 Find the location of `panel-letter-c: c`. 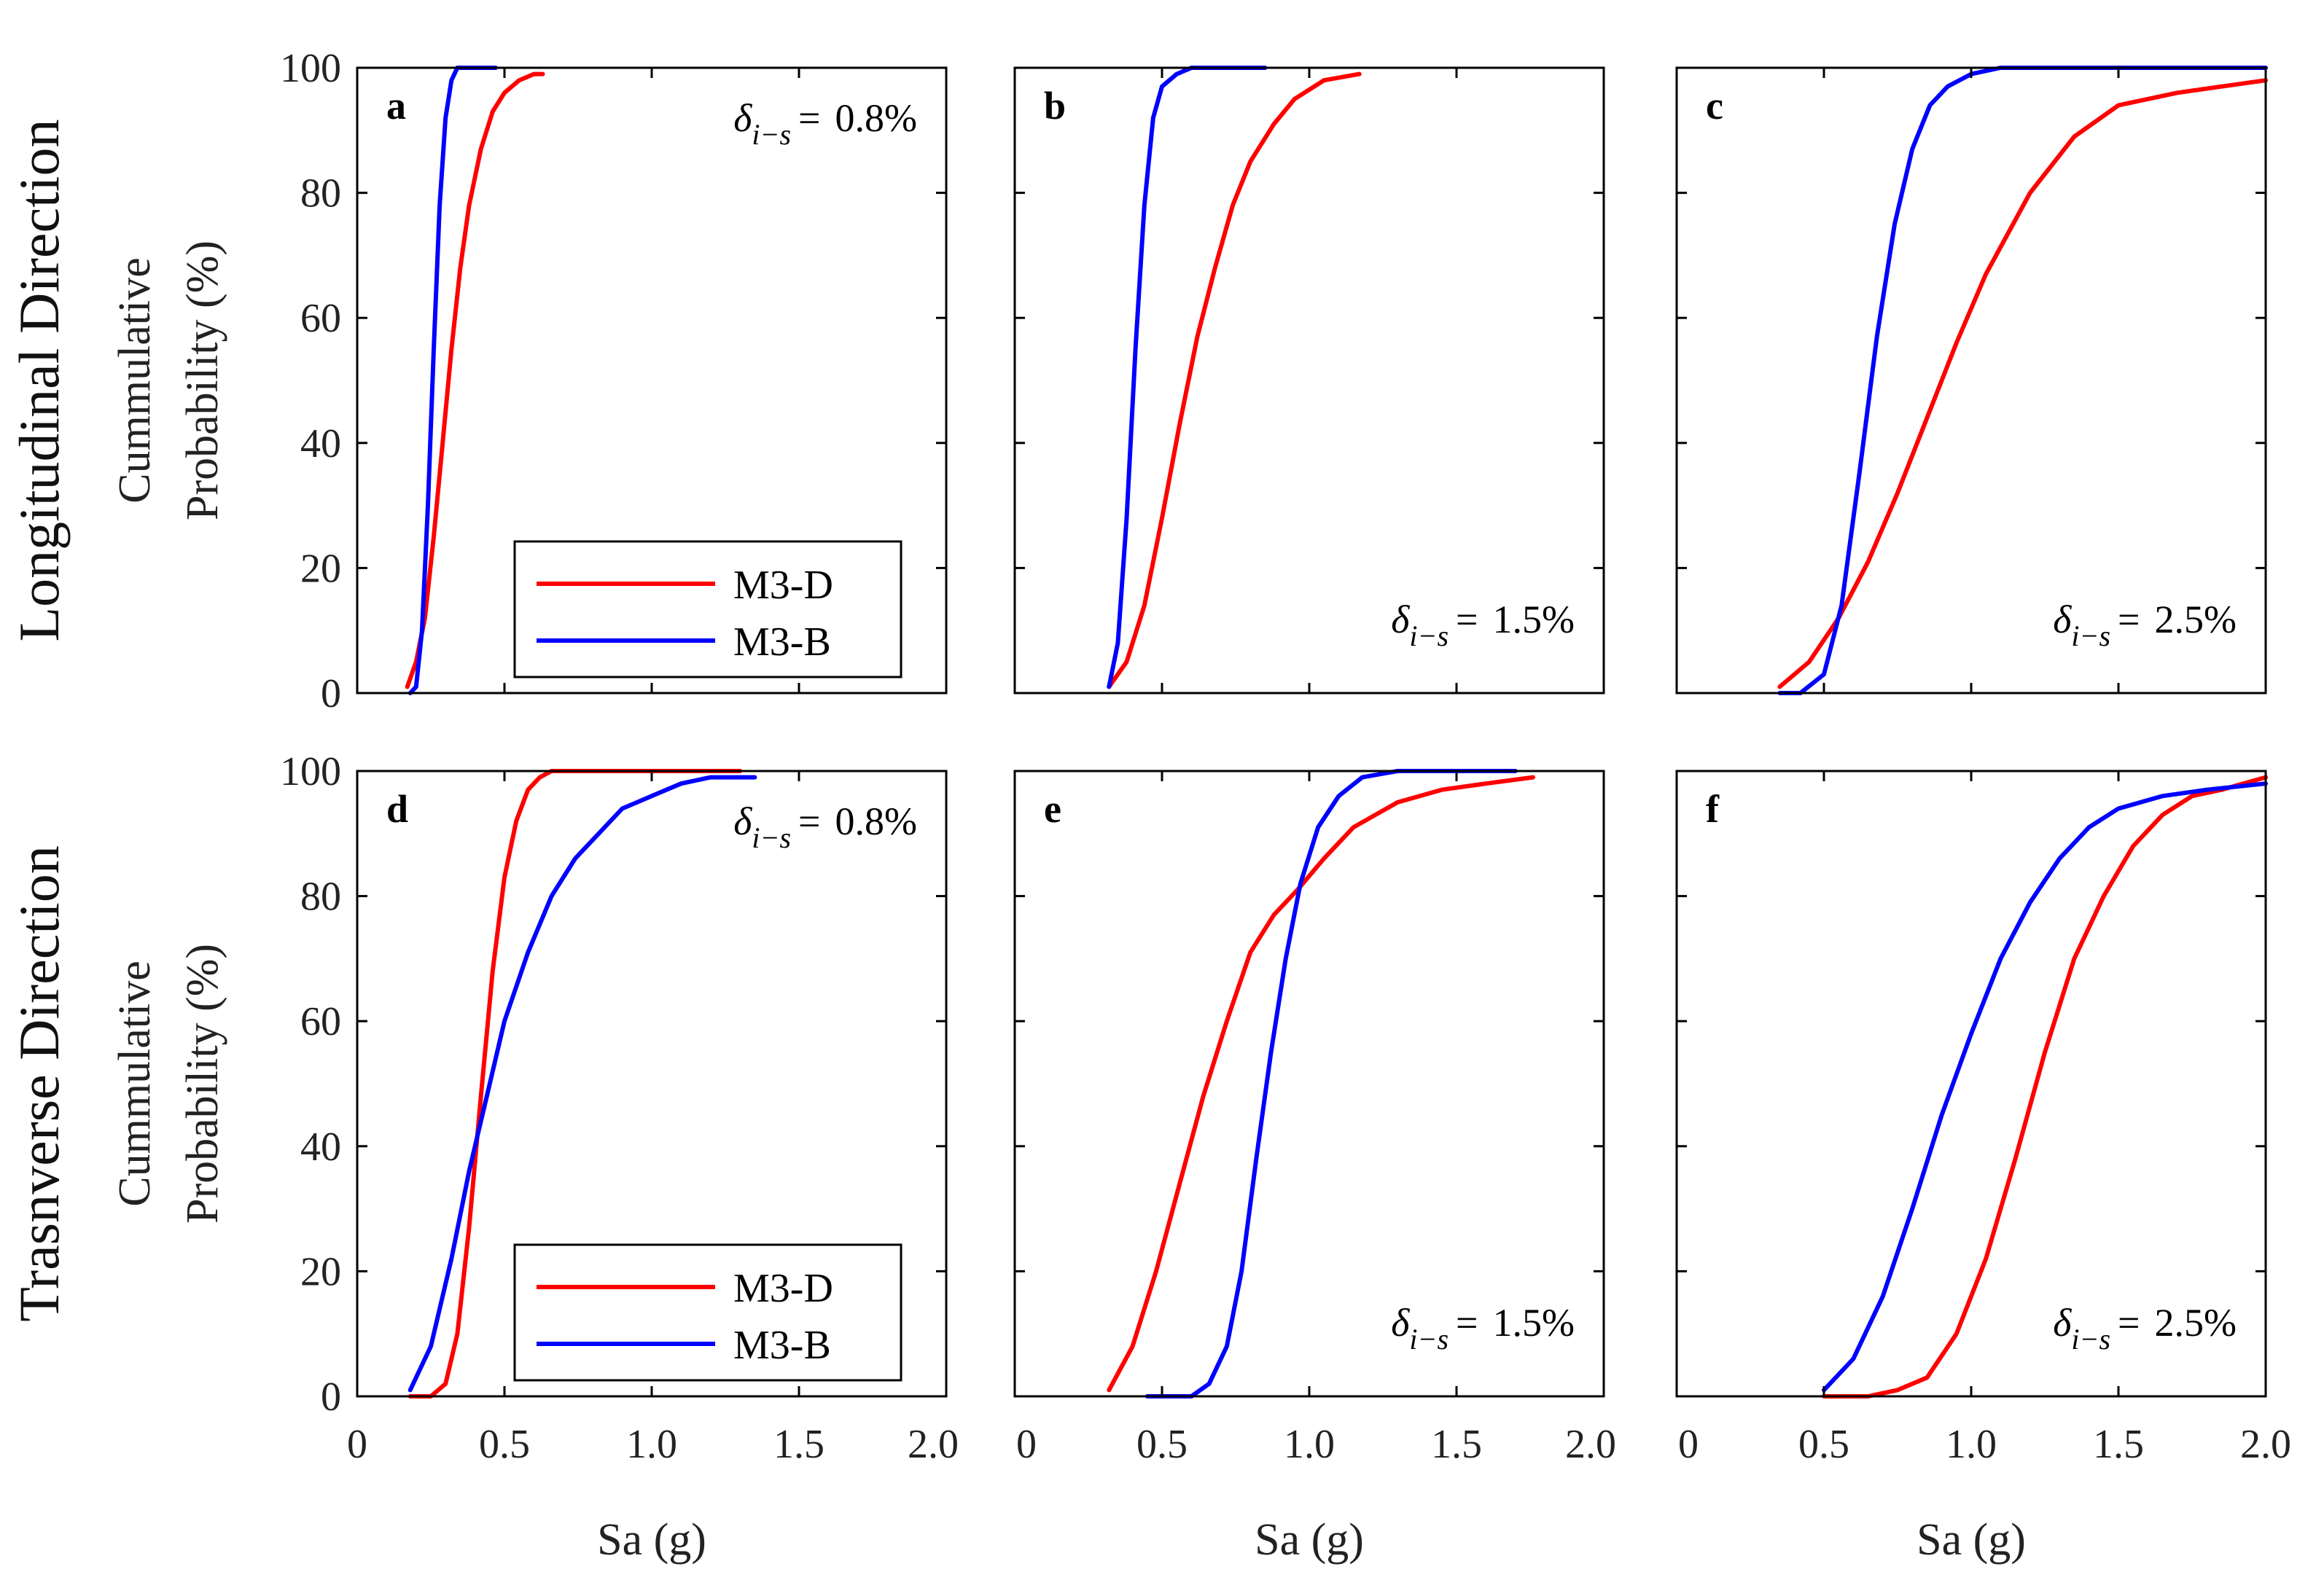

panel-letter-c: c is located at coordinates (1714, 106).